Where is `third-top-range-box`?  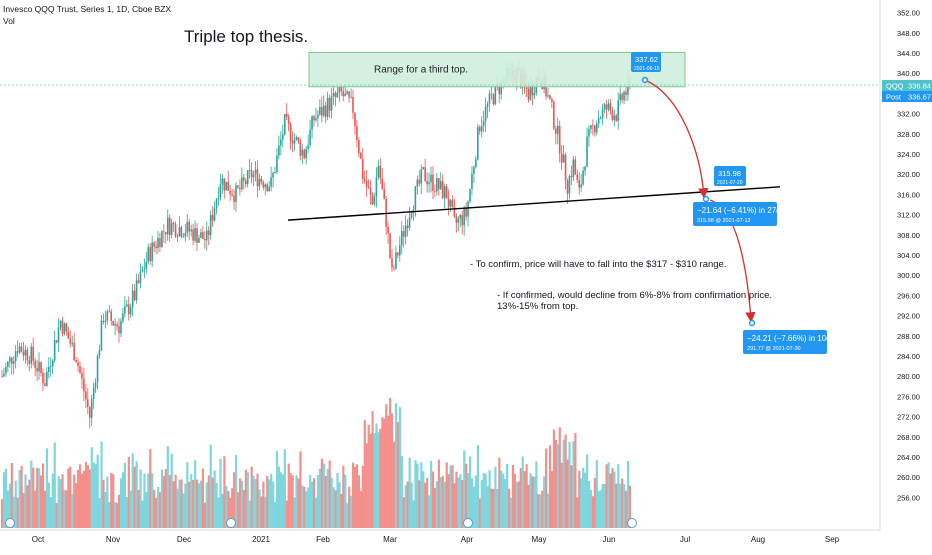
third-top-range-box is located at coordinates (497, 69).